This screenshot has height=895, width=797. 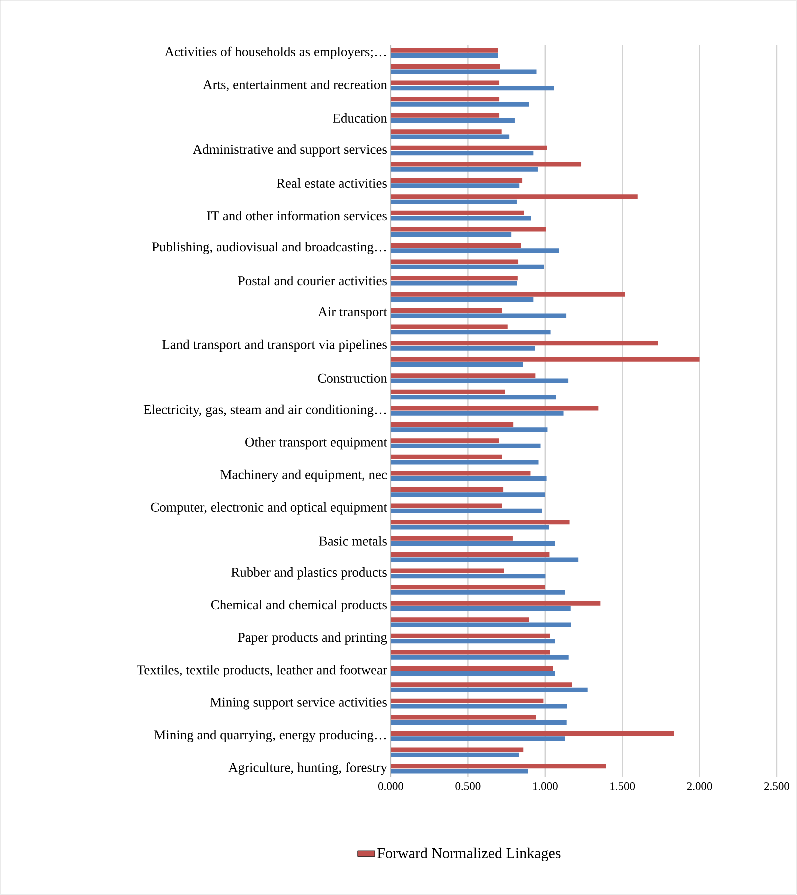 I want to click on x-tick-label: 1.500, so click(x=623, y=786).